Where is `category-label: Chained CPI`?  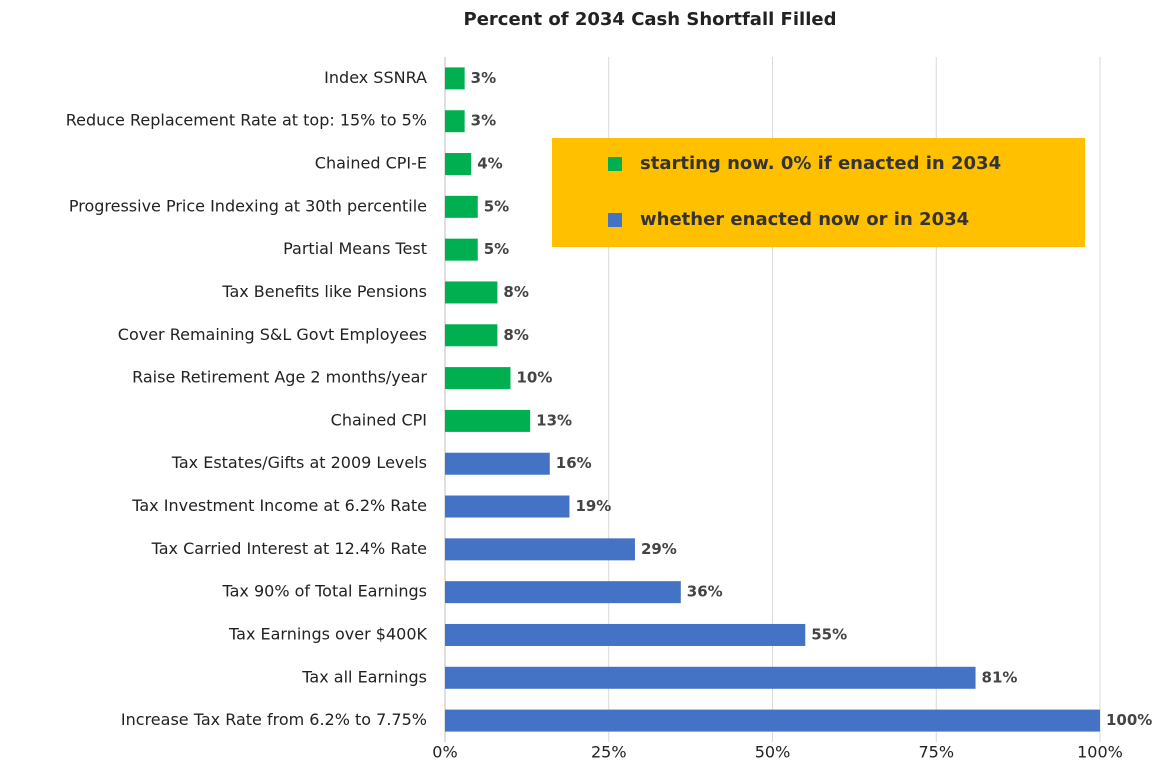
category-label: Chained CPI is located at coordinates (379, 419).